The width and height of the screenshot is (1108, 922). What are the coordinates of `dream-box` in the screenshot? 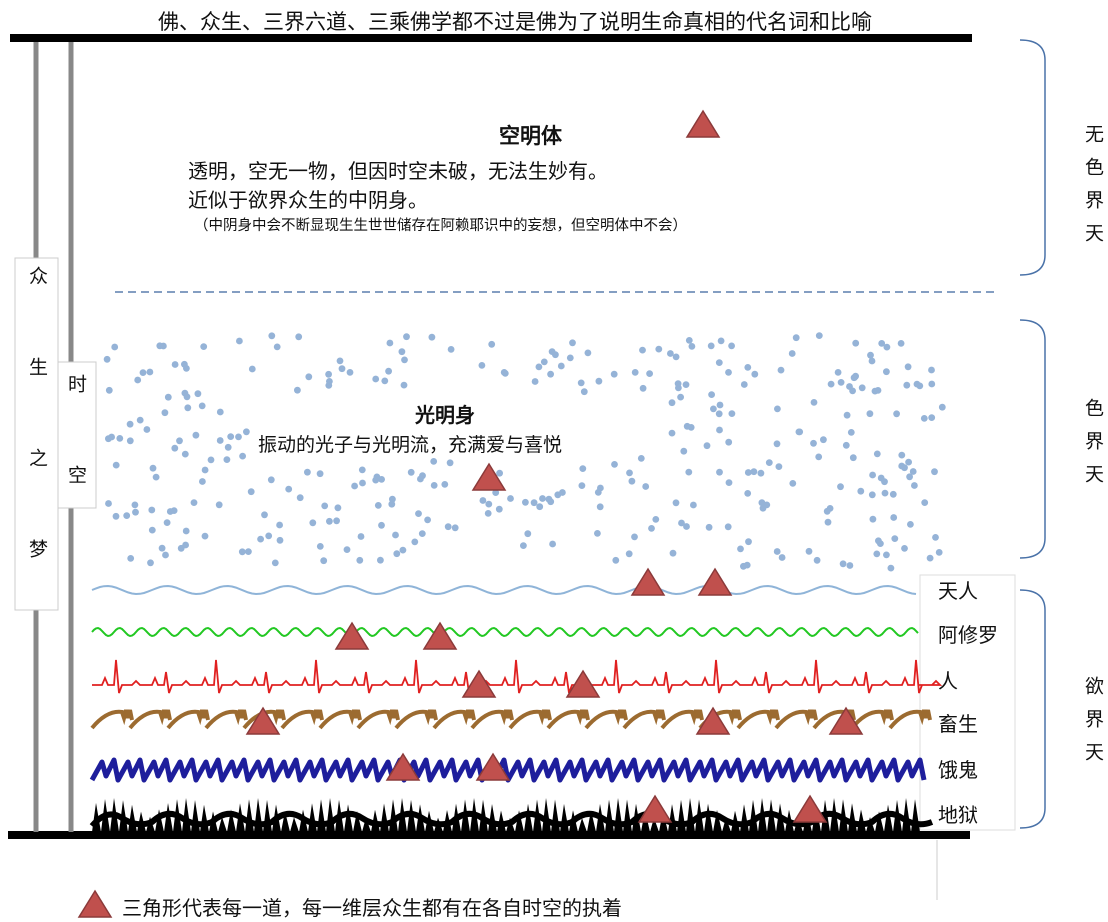 It's located at (36, 434).